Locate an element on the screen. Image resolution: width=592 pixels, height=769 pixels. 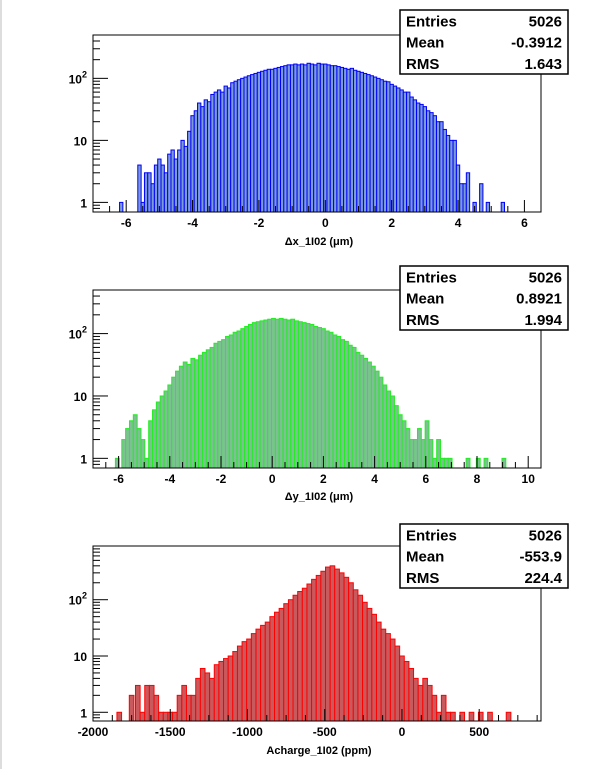
stats-key: RMS is located at coordinates (422, 320).